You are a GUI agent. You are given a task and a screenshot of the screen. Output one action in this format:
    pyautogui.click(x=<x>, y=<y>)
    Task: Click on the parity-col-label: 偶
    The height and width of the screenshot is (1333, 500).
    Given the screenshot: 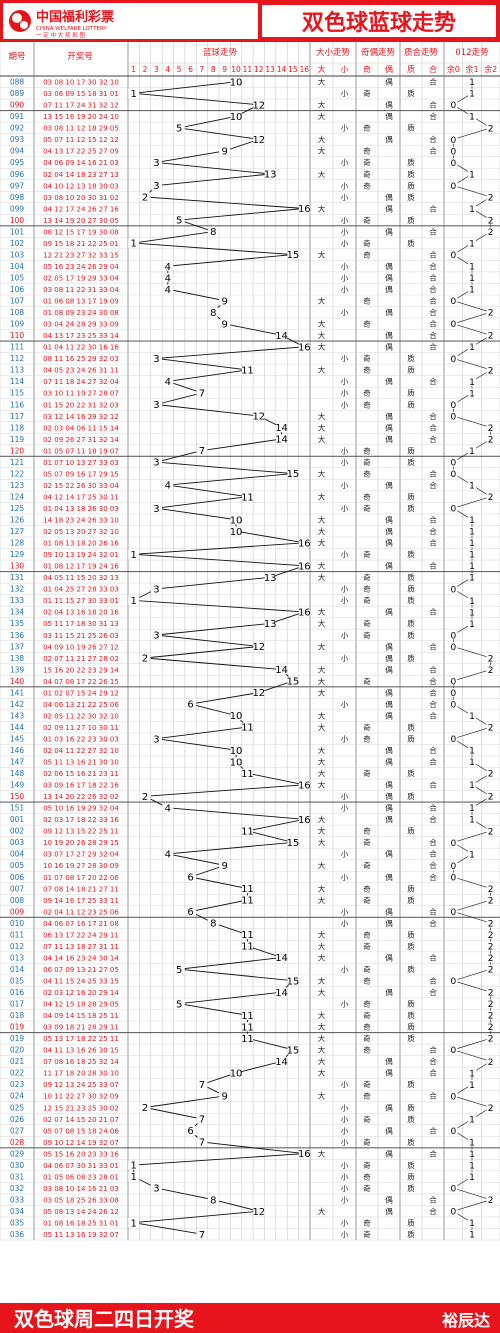 What is the action you would take?
    pyautogui.click(x=389, y=69)
    